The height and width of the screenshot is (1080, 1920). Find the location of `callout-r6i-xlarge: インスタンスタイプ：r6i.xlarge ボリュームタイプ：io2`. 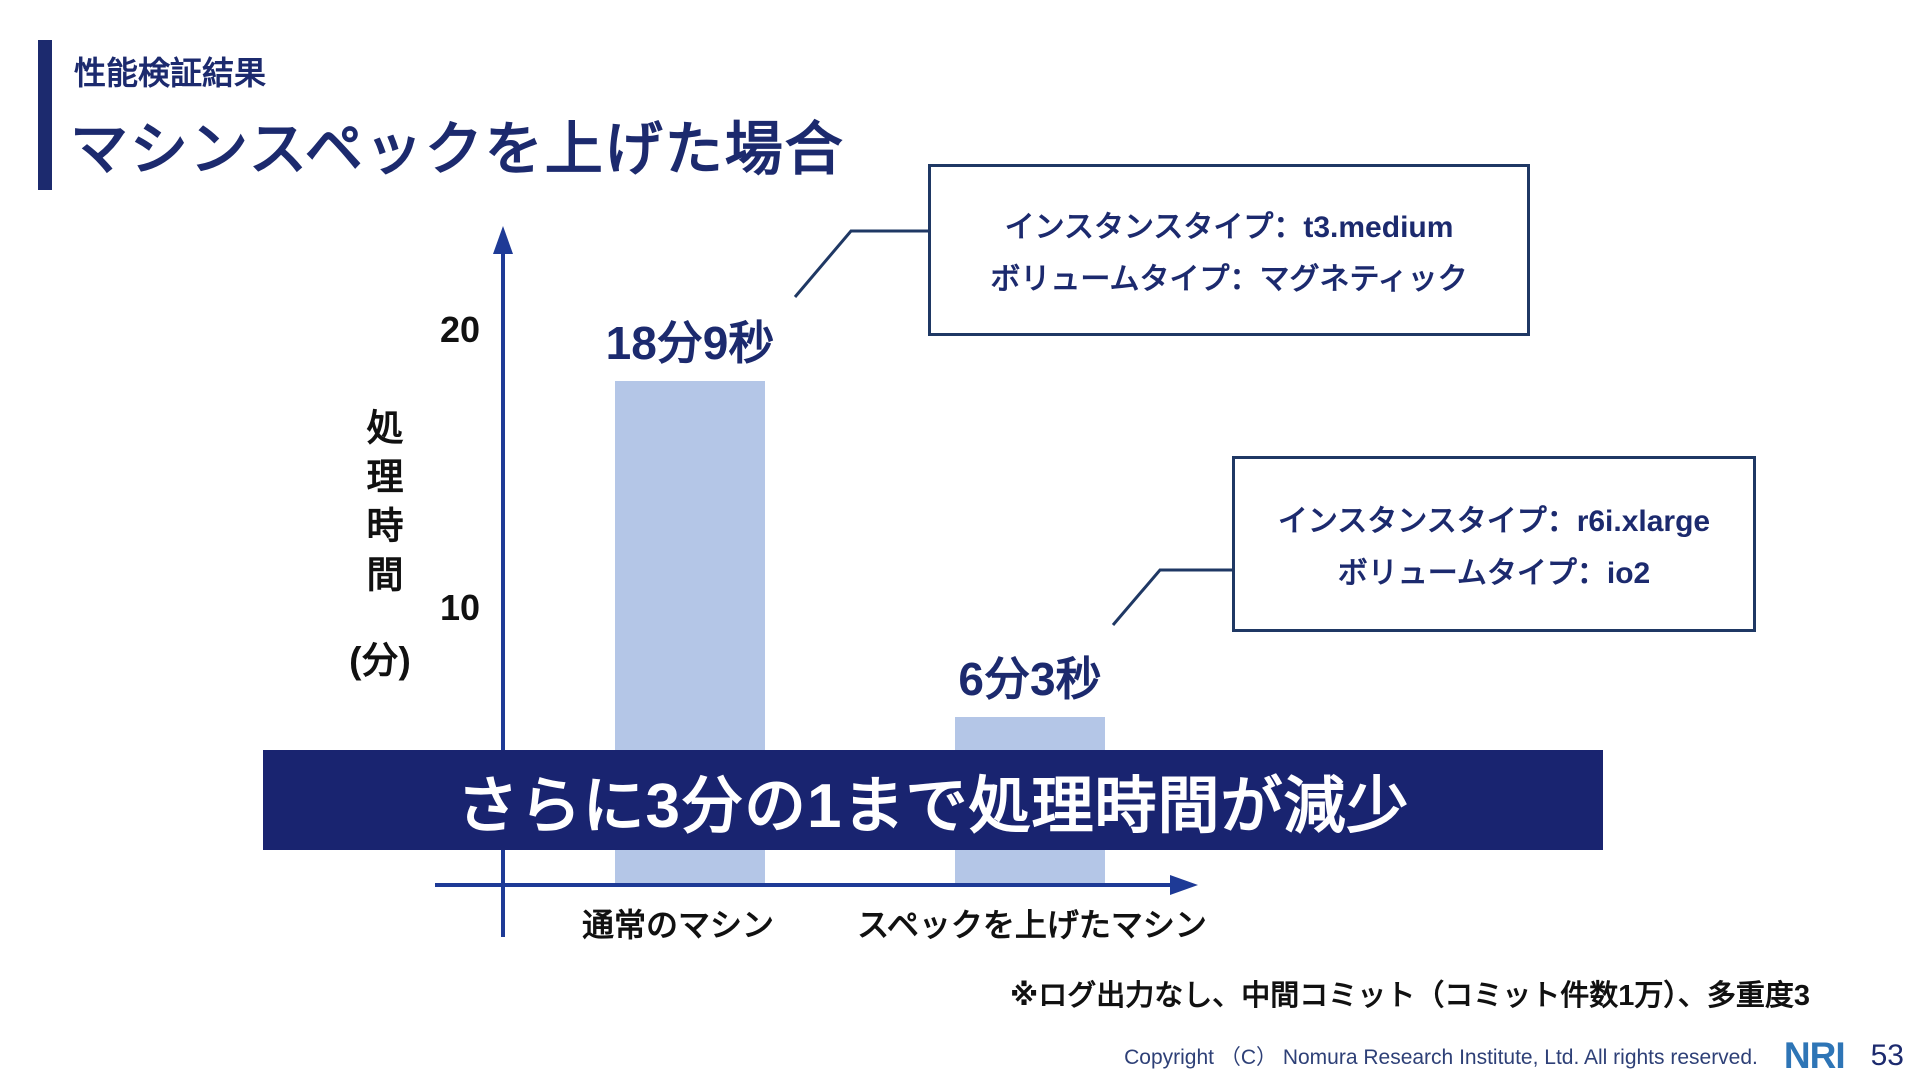

callout-r6i-xlarge: インスタンスタイプ：r6i.xlarge ボリュームタイプ：io2 is located at coordinates (1494, 544).